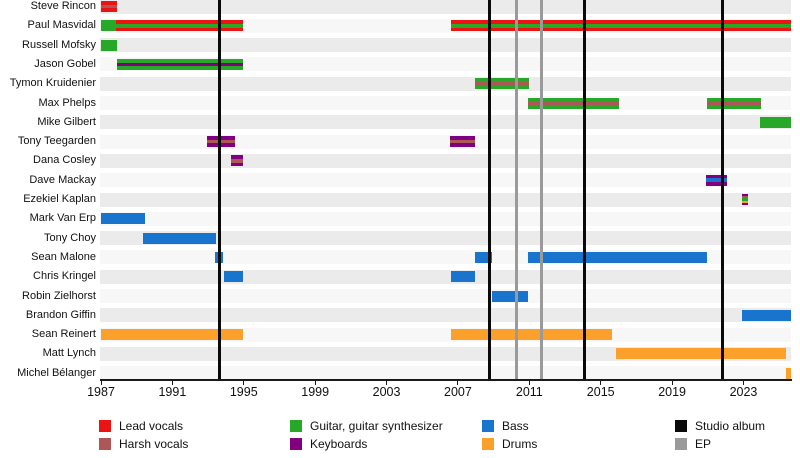 The width and height of the screenshot is (800, 458). What do you see at coordinates (542, 190) in the screenshot?
I see `ep-line` at bounding box center [542, 190].